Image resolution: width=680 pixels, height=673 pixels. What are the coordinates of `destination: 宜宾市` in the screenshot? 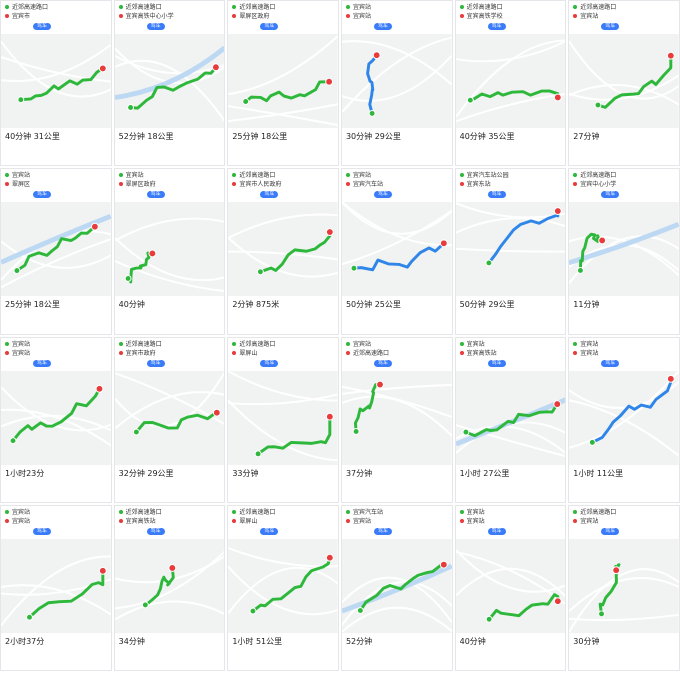 It's located at (21, 16).